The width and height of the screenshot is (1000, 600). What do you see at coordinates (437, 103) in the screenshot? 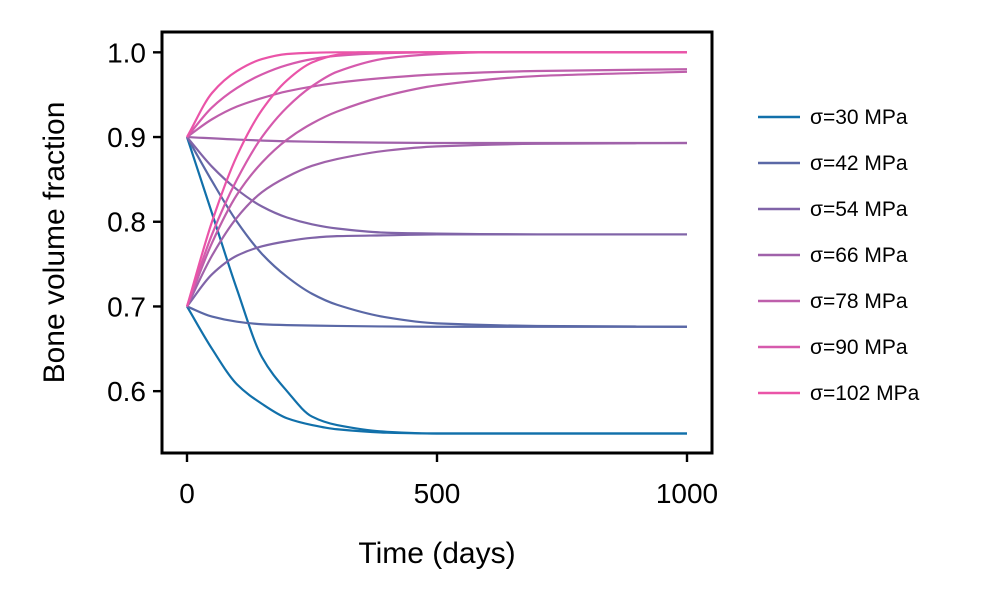
I see `series-4-line-start-0.9` at bounding box center [437, 103].